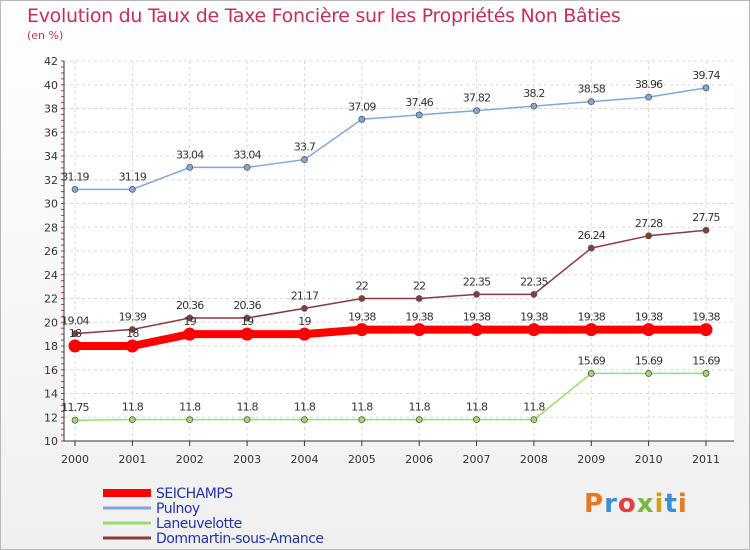 The height and width of the screenshot is (550, 750). What do you see at coordinates (51, 180) in the screenshot?
I see `y-tick-label: 32` at bounding box center [51, 180].